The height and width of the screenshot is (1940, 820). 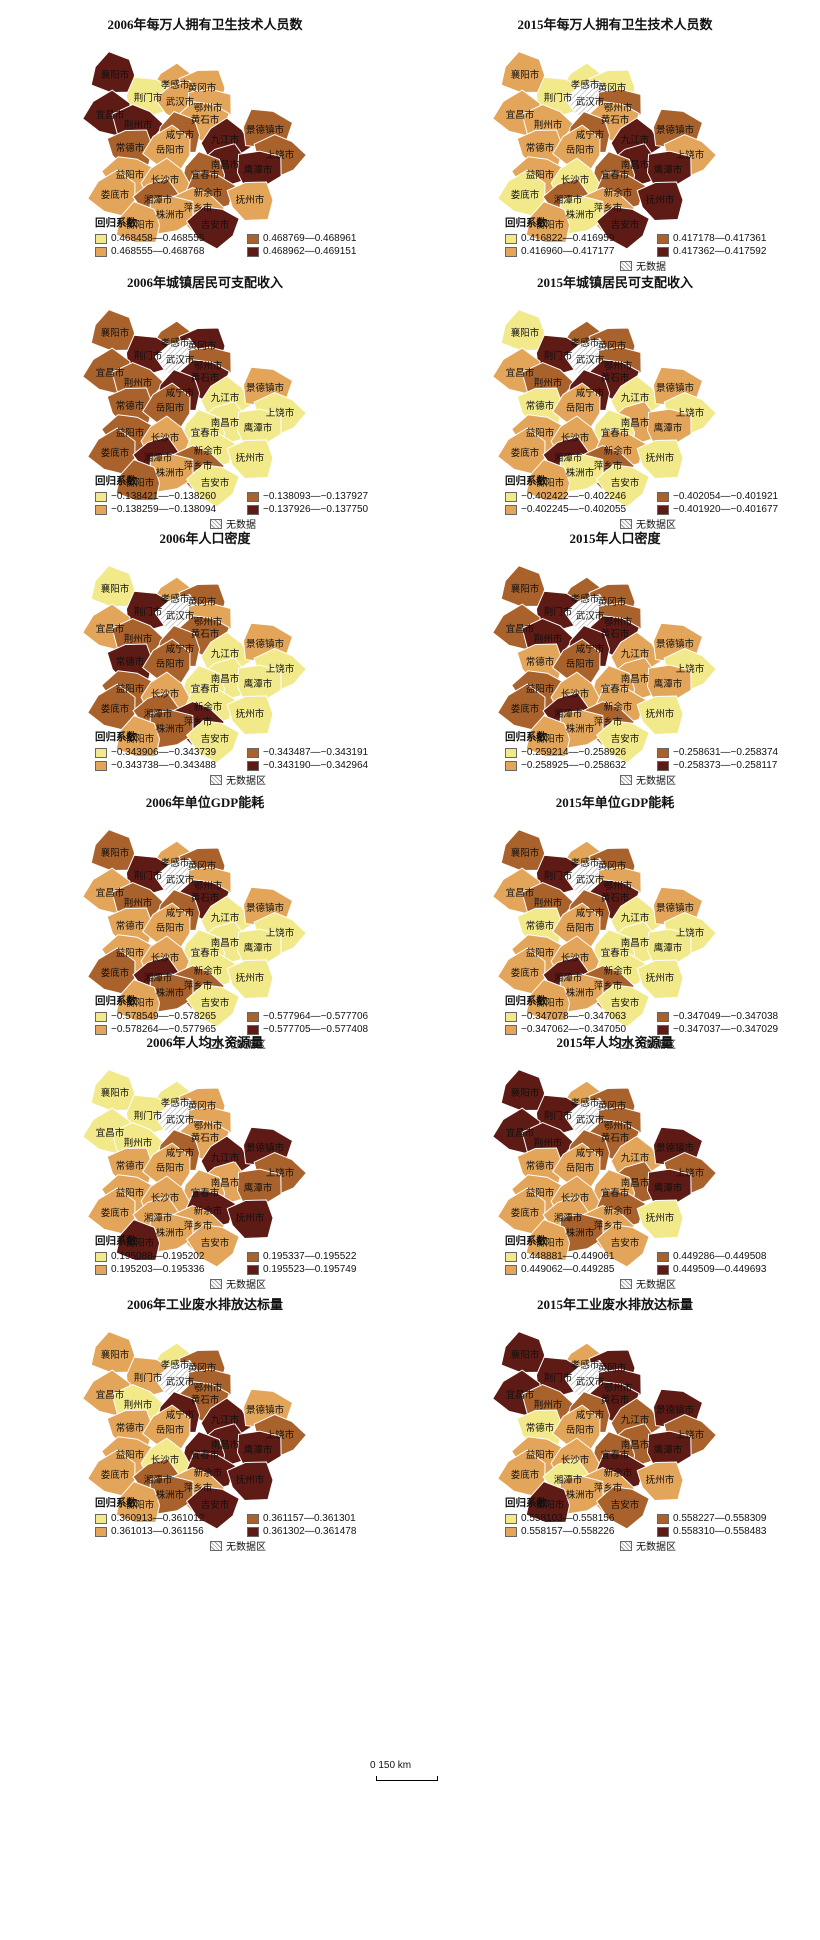 What do you see at coordinates (574, 496) in the screenshot?
I see `legend-label: −0.402422—−0.402246` at bounding box center [574, 496].